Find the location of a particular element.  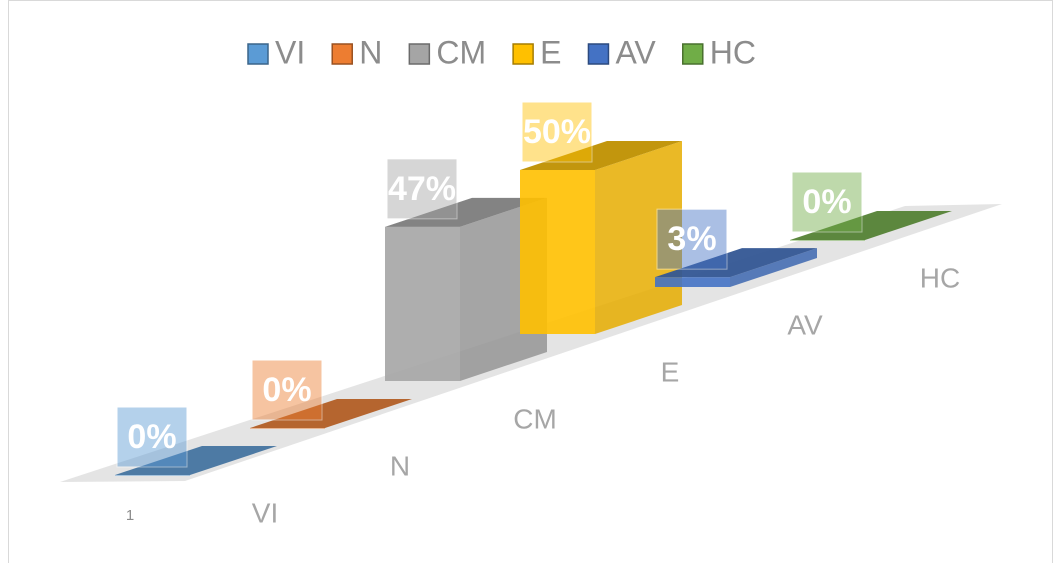

depth-label: E is located at coordinates (670, 371).